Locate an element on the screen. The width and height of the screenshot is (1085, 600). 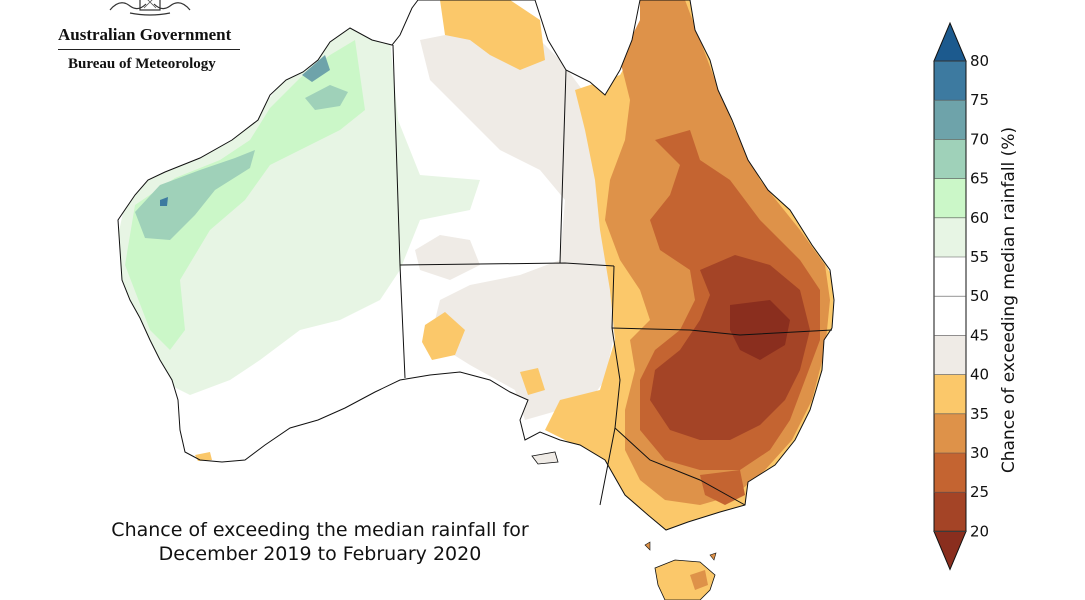
legend-tick-label: 80 is located at coordinates (979, 61).